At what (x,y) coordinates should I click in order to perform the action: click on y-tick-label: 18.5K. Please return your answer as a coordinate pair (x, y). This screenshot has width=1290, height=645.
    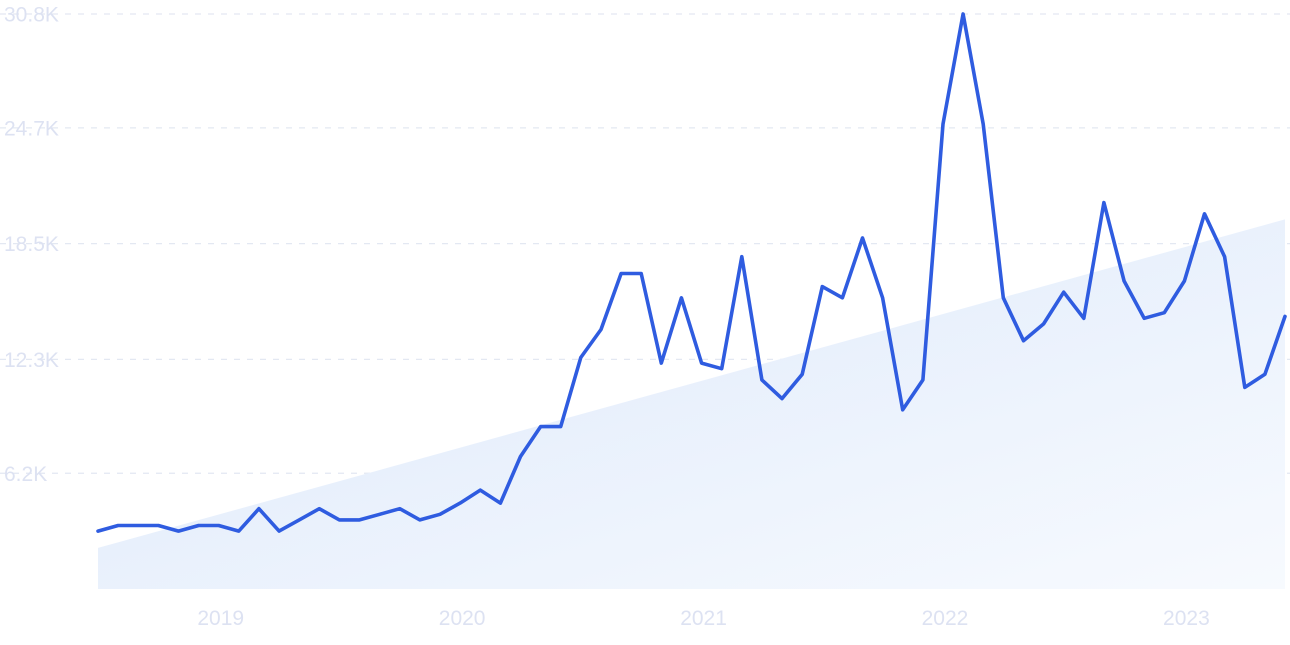
    Looking at the image, I should click on (31, 244).